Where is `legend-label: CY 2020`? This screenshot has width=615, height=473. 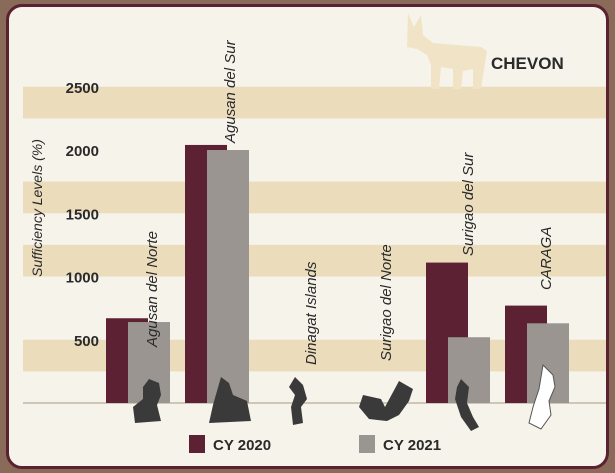
legend-label: CY 2020 is located at coordinates (242, 445).